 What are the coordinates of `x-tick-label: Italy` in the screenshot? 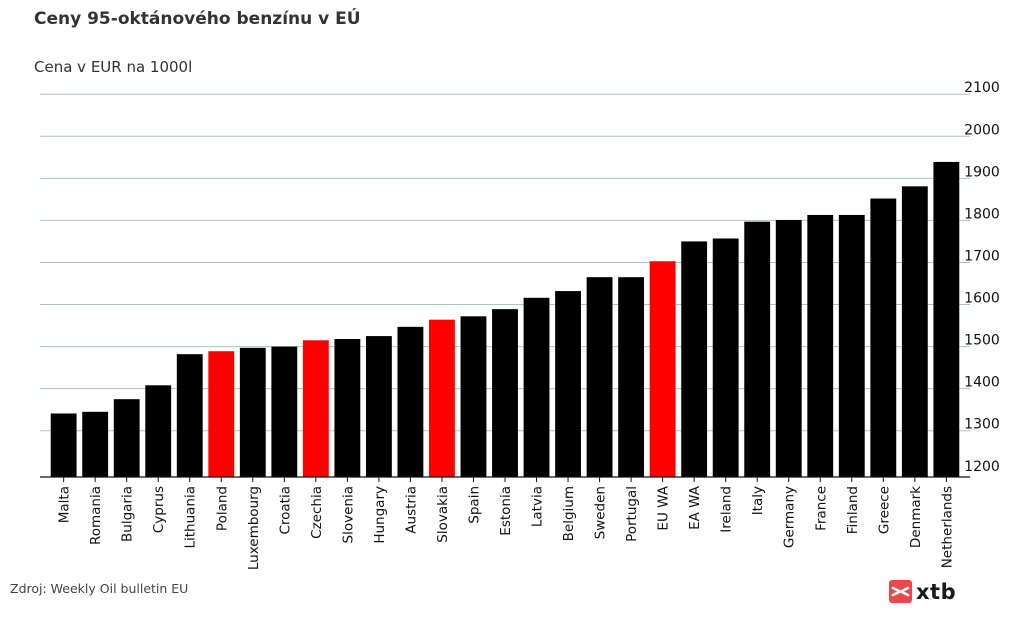 It's located at (758, 500).